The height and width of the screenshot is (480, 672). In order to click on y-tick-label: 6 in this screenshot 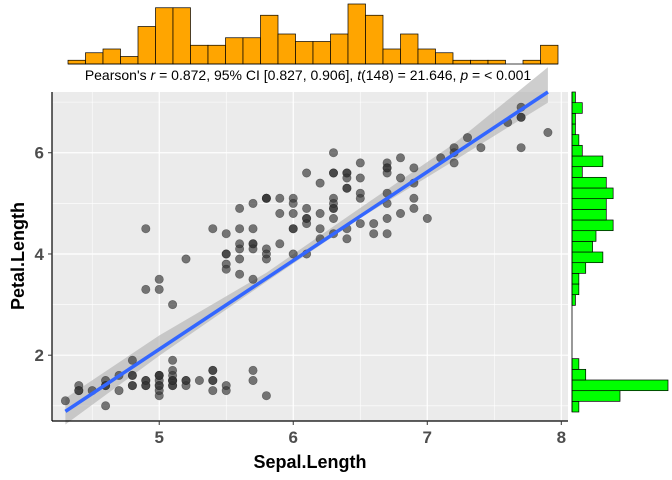, I will do `click(39, 153)`.